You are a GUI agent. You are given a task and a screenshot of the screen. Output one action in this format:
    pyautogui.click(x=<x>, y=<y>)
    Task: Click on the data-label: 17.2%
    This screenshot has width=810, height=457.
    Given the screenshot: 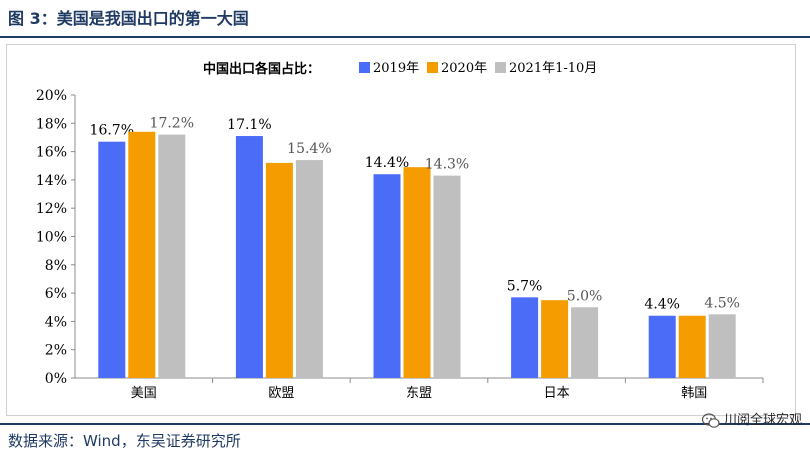 What is the action you would take?
    pyautogui.click(x=172, y=124)
    